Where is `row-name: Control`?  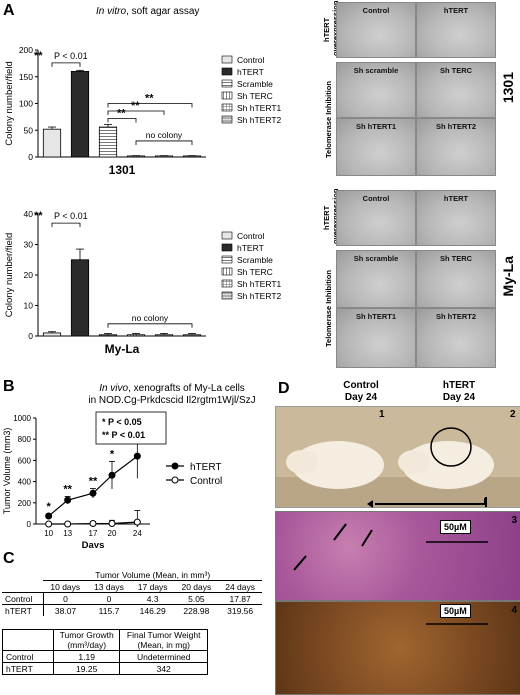
row-name: Control is located at coordinates (22, 599).